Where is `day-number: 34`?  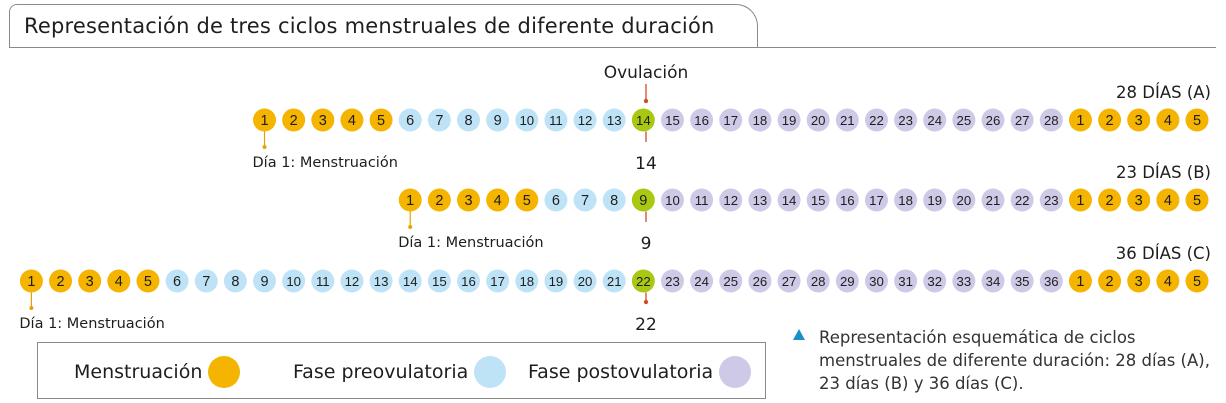
day-number: 34 is located at coordinates (993, 281).